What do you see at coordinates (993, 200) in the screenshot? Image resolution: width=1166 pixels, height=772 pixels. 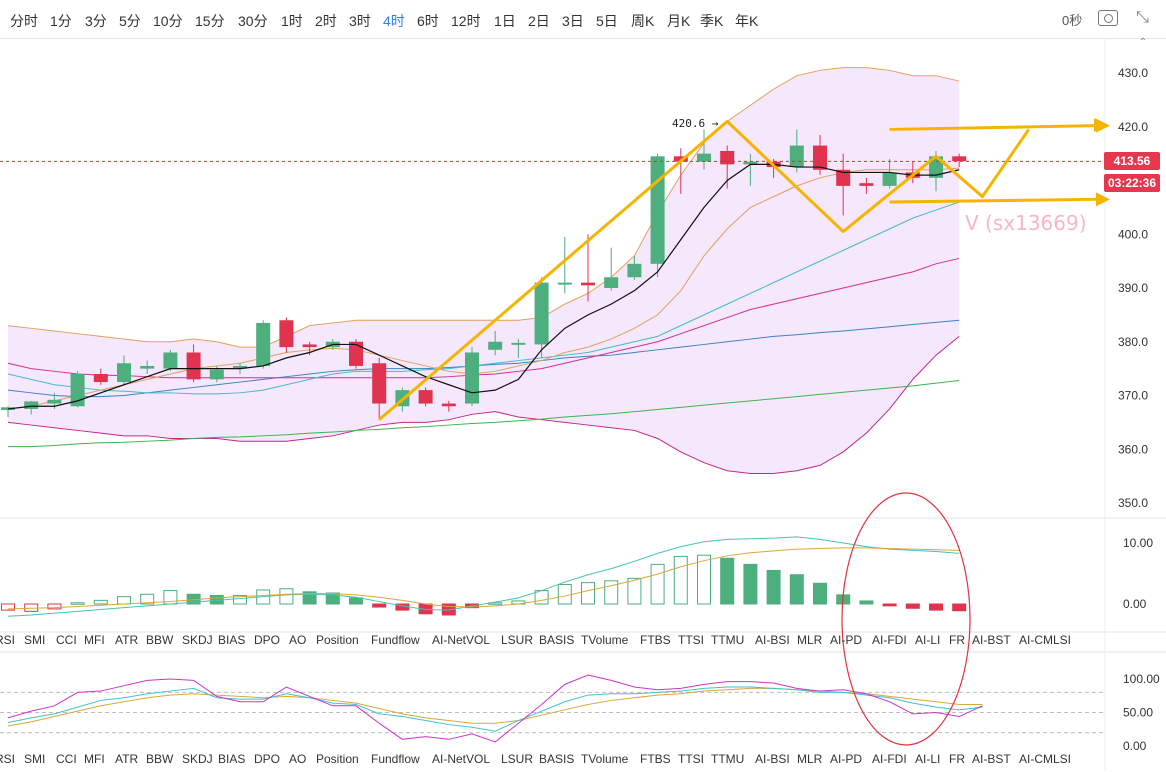 I see `target-annotation-line` at bounding box center [993, 200].